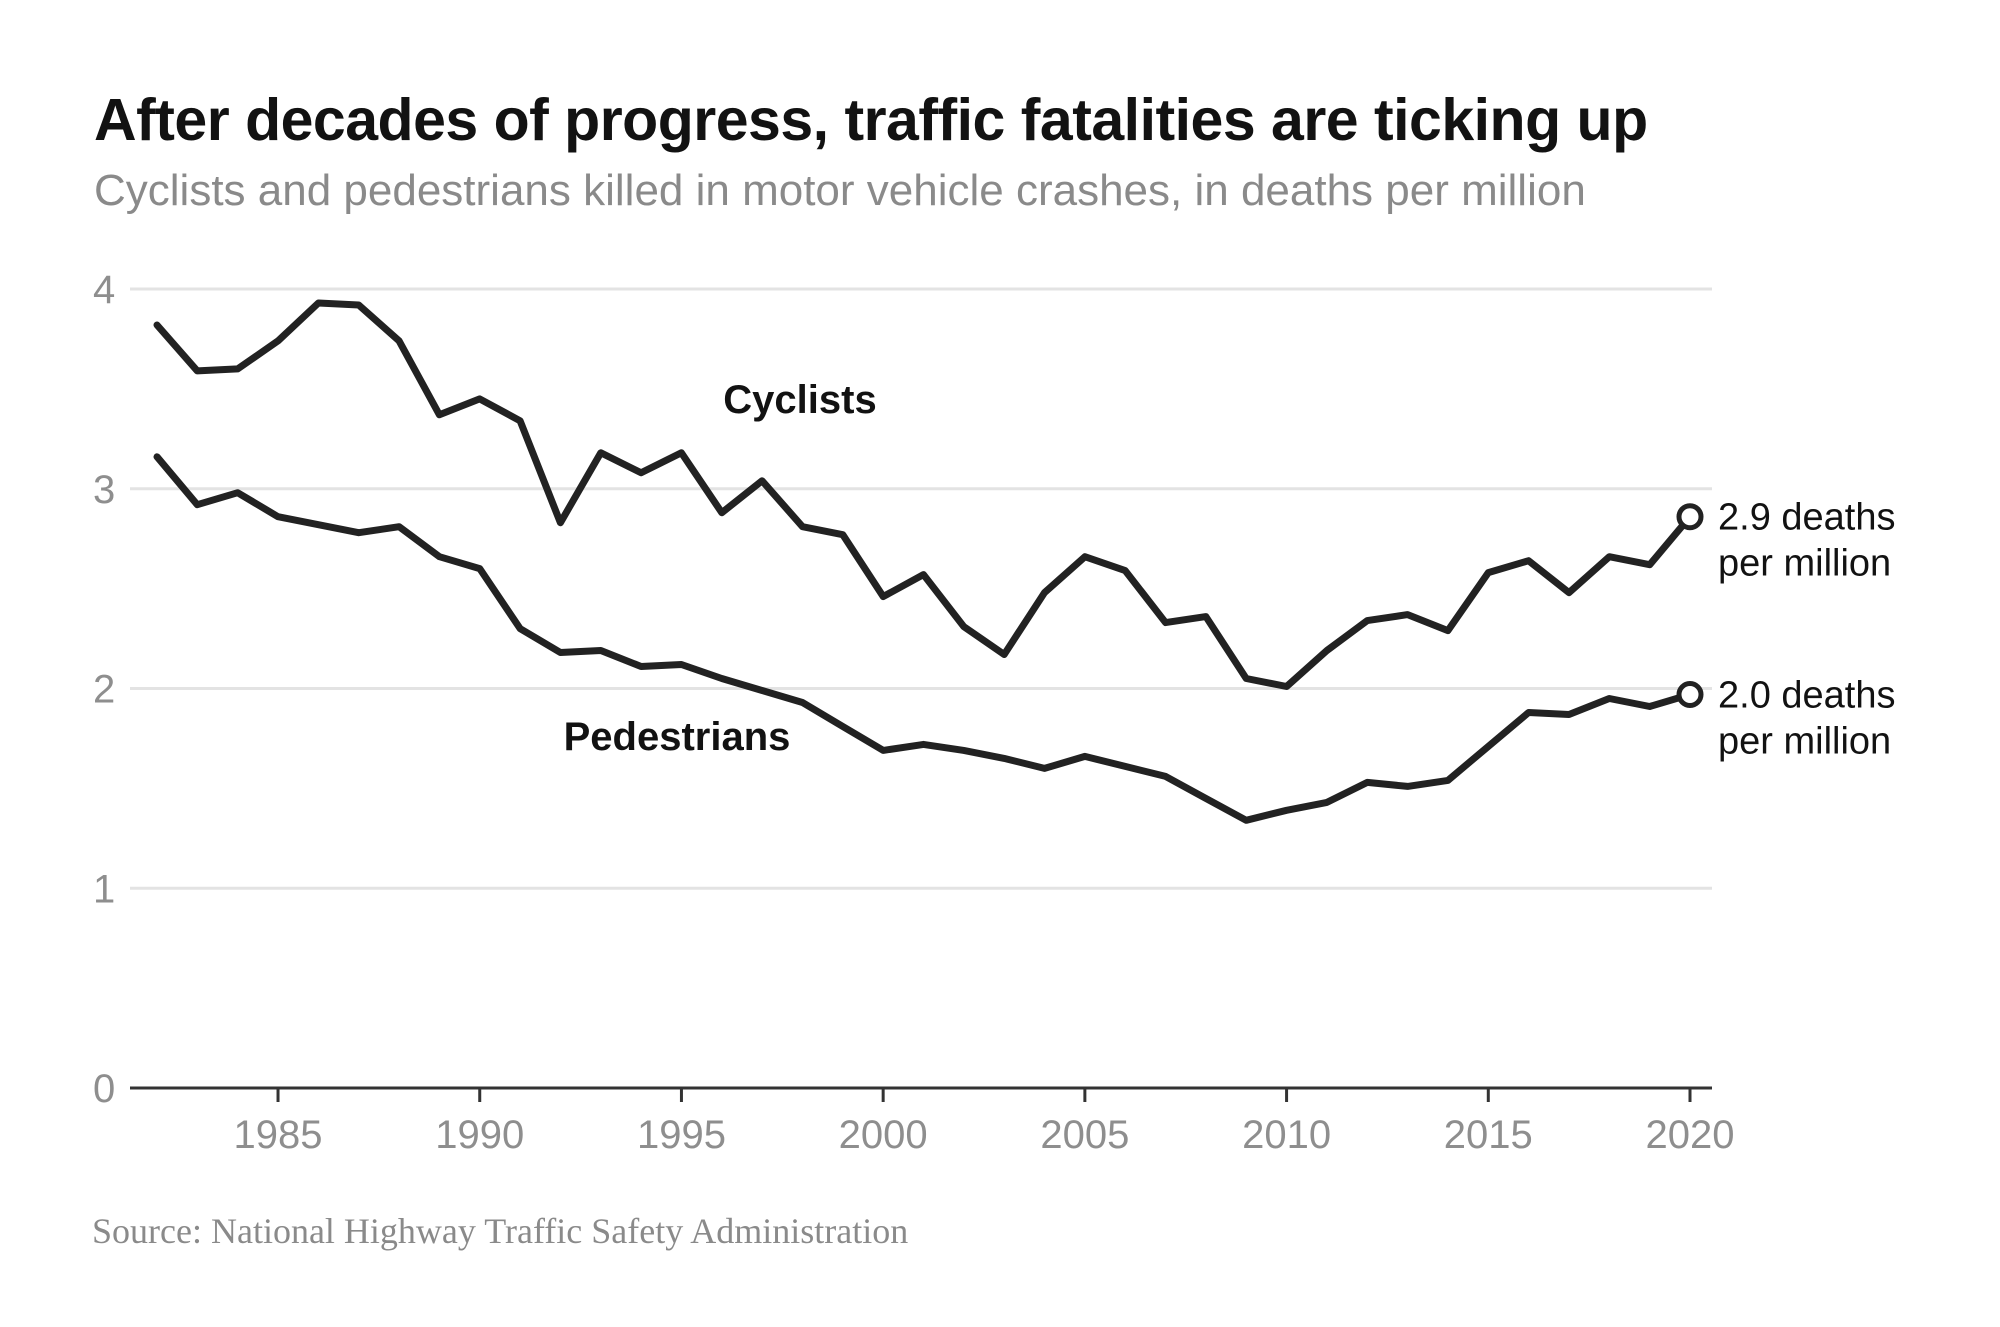 This screenshot has height=1327, width=2000. Describe the element at coordinates (1084, 1135) in the screenshot. I see `x-tick-label: 2005` at that location.